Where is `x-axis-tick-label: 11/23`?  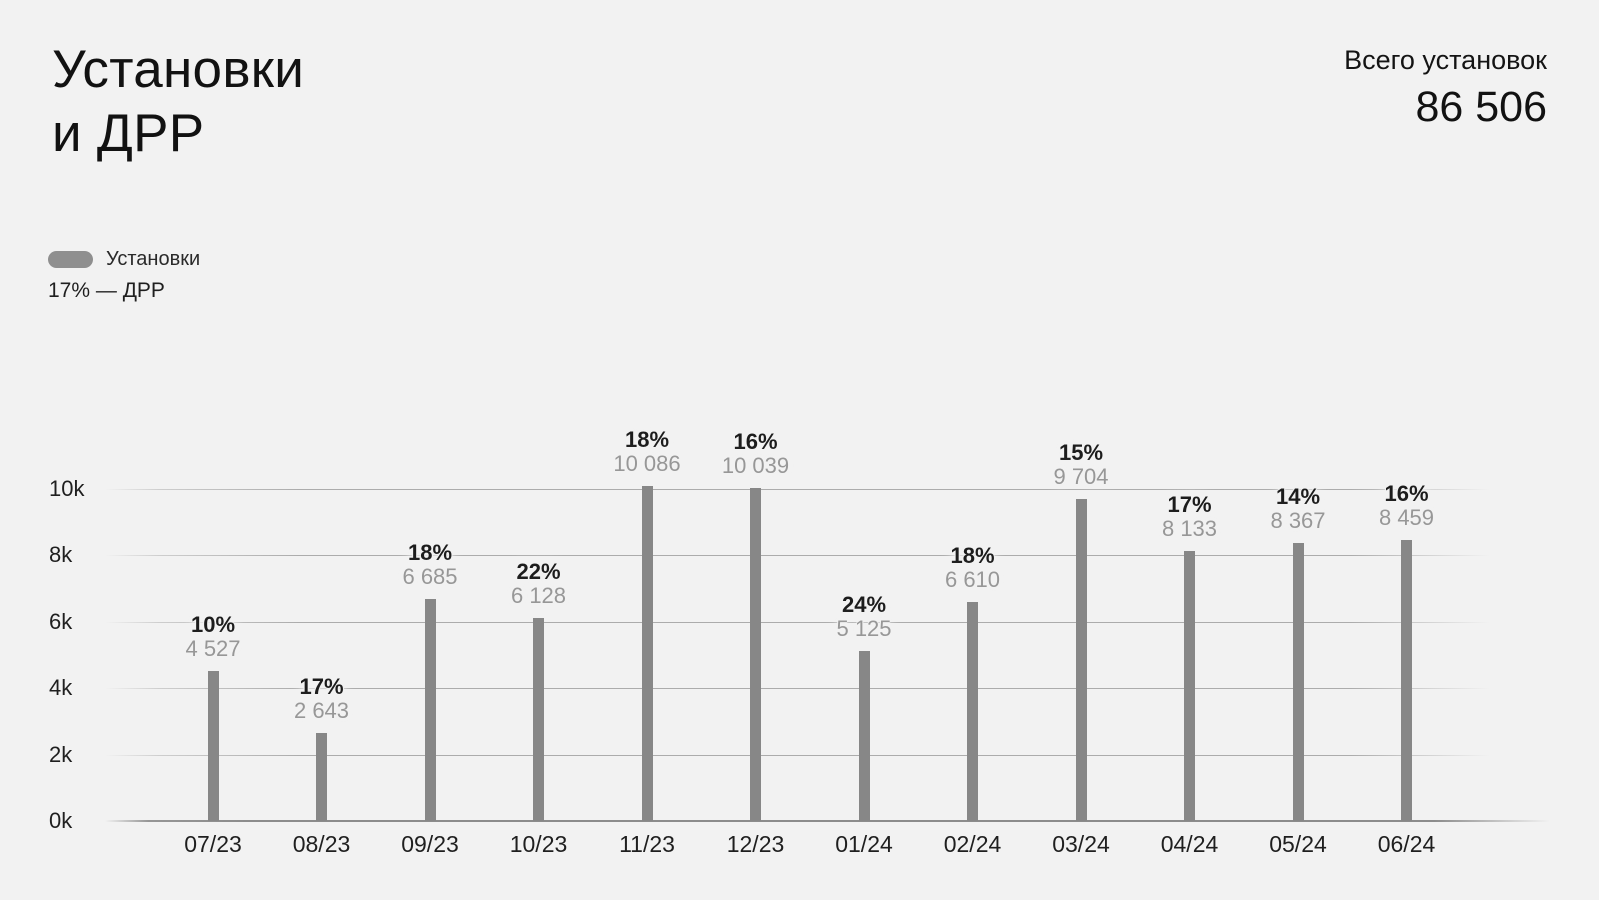 x-axis-tick-label: 11/23 is located at coordinates (647, 844).